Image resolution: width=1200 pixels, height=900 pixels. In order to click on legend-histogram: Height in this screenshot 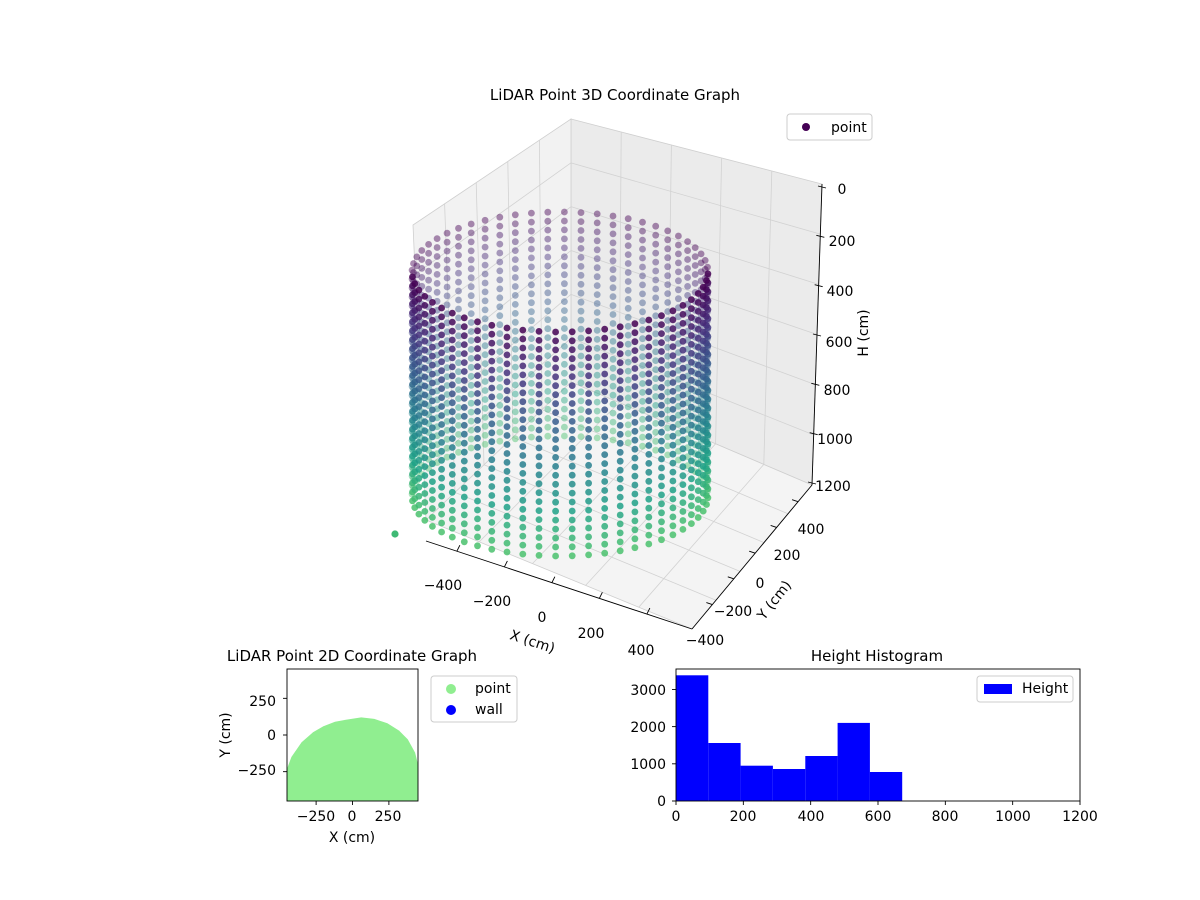, I will do `click(1025, 689)`.